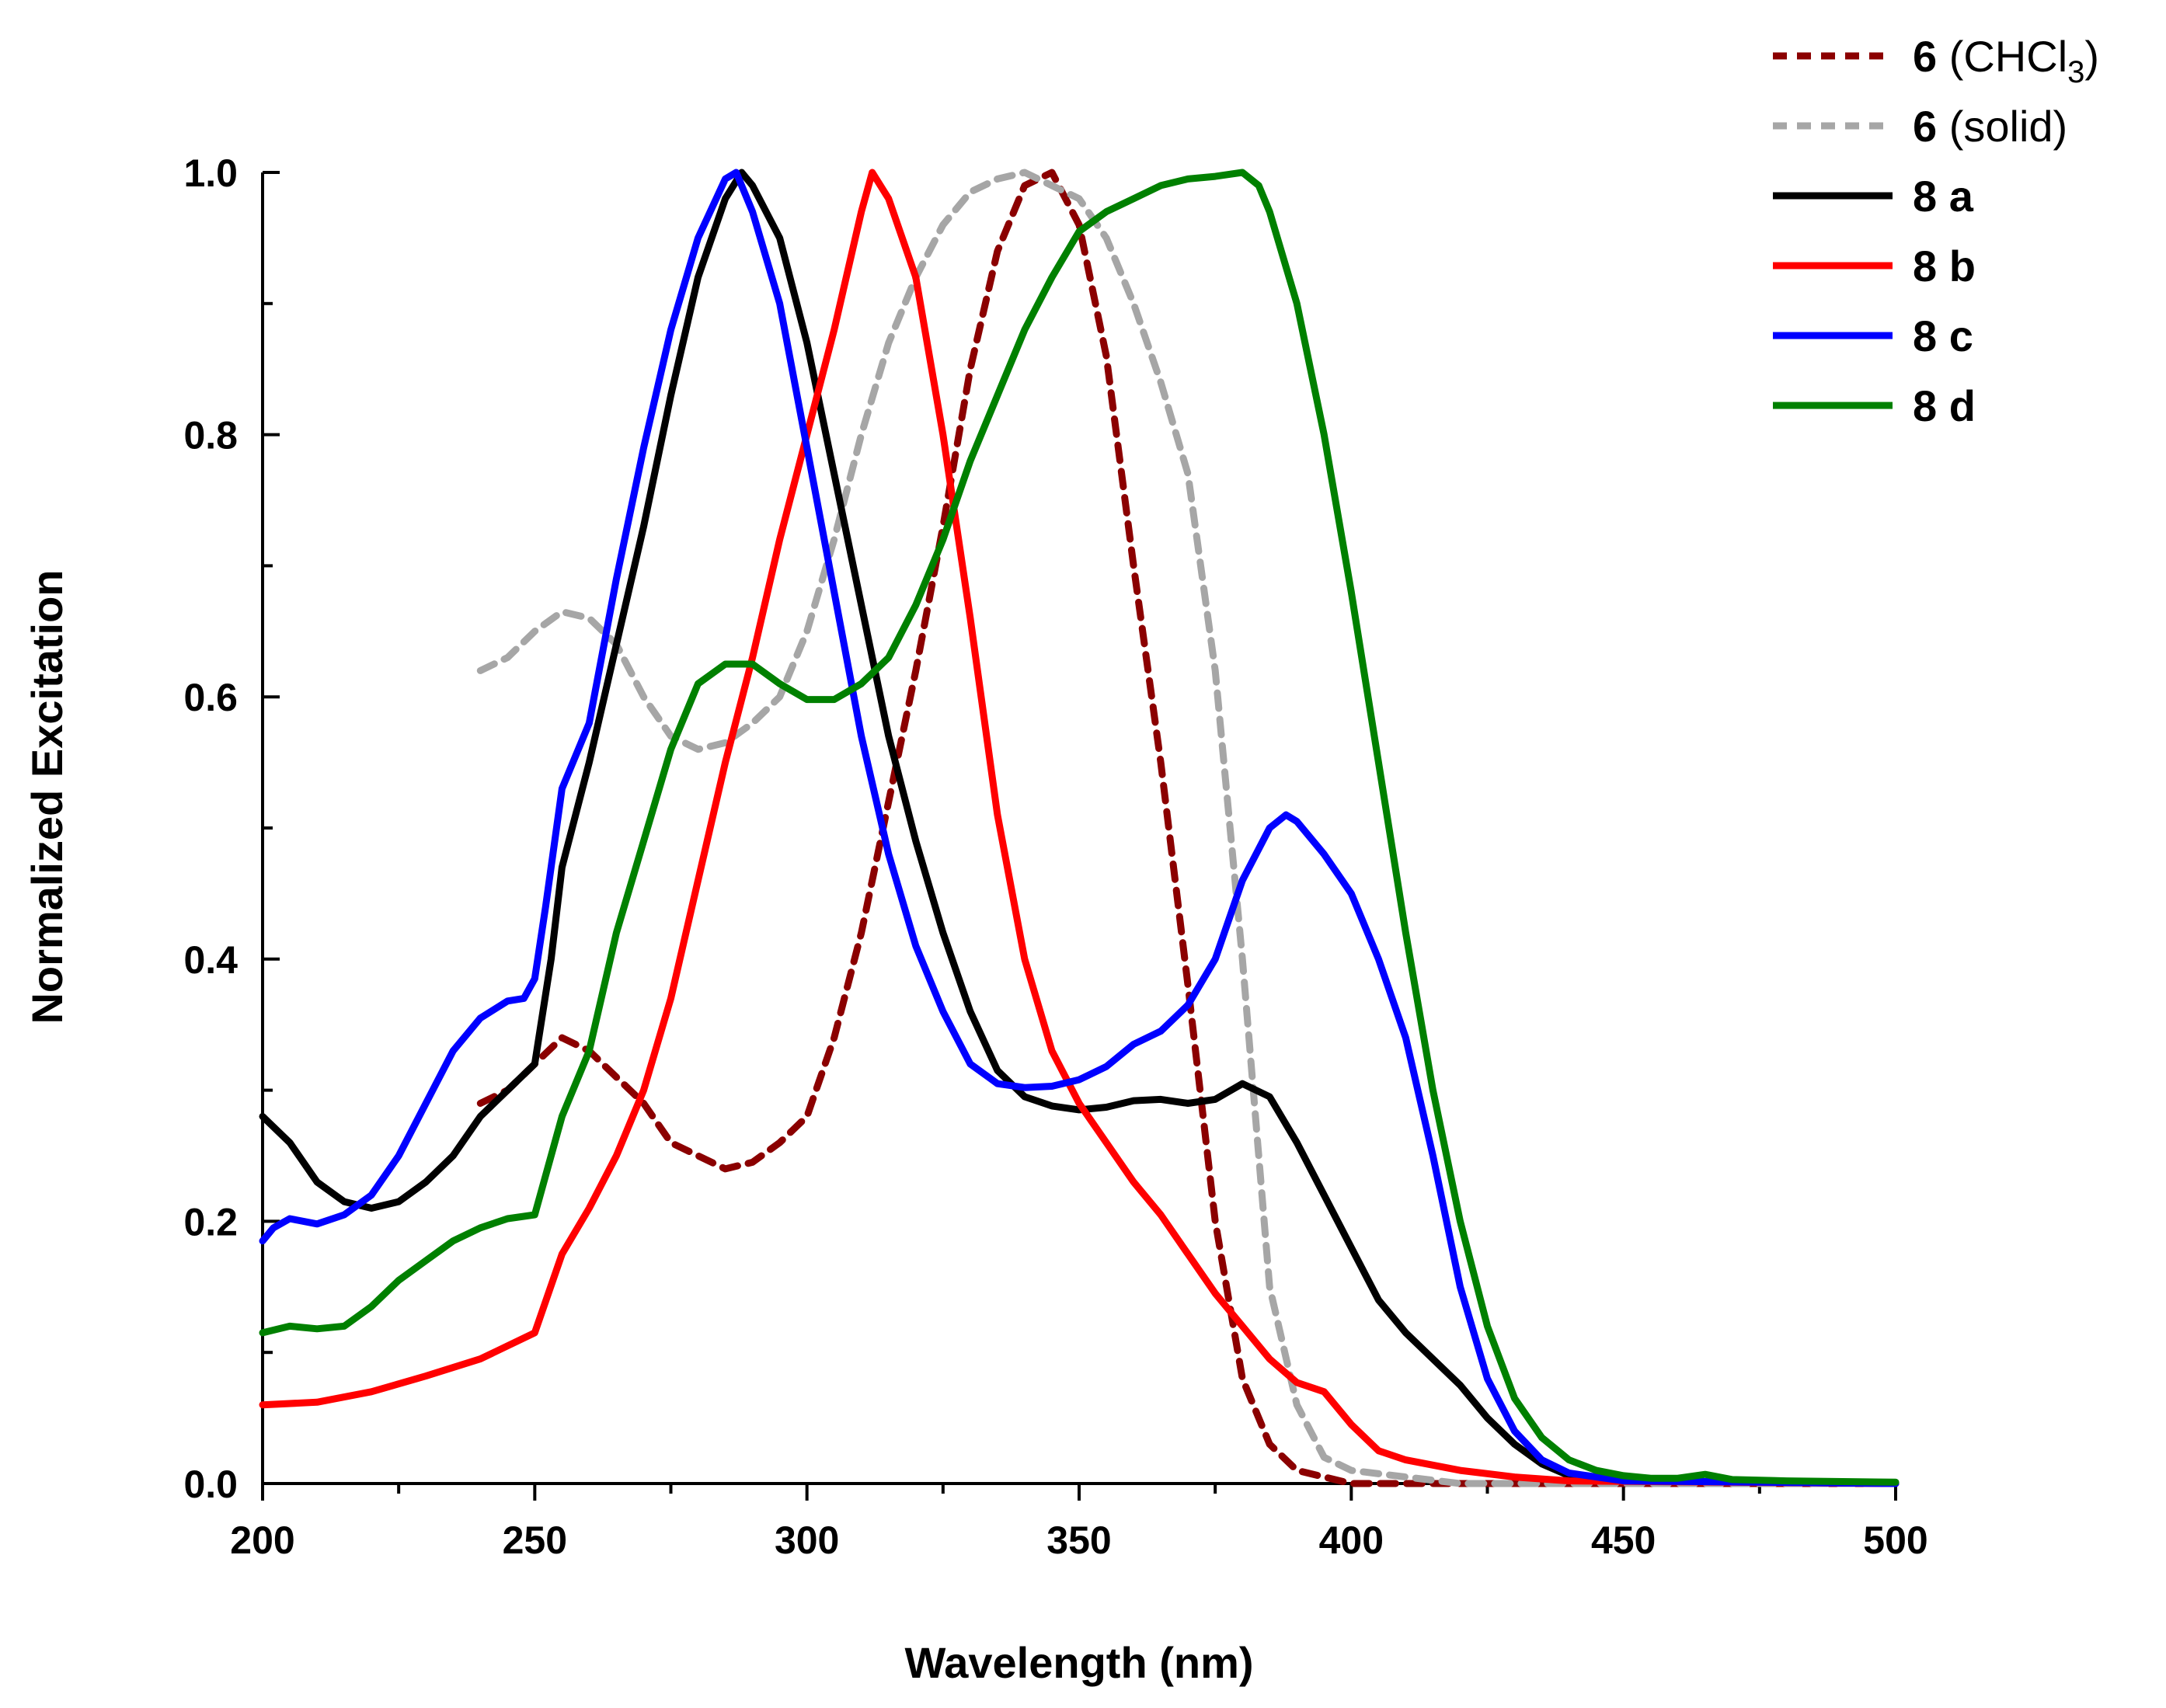 The width and height of the screenshot is (2166, 1708). Describe the element at coordinates (1936, 231) in the screenshot. I see `legend: 6 (CHCl3) 6 (solid) 8 a 8 b 8 c 8 d` at that location.